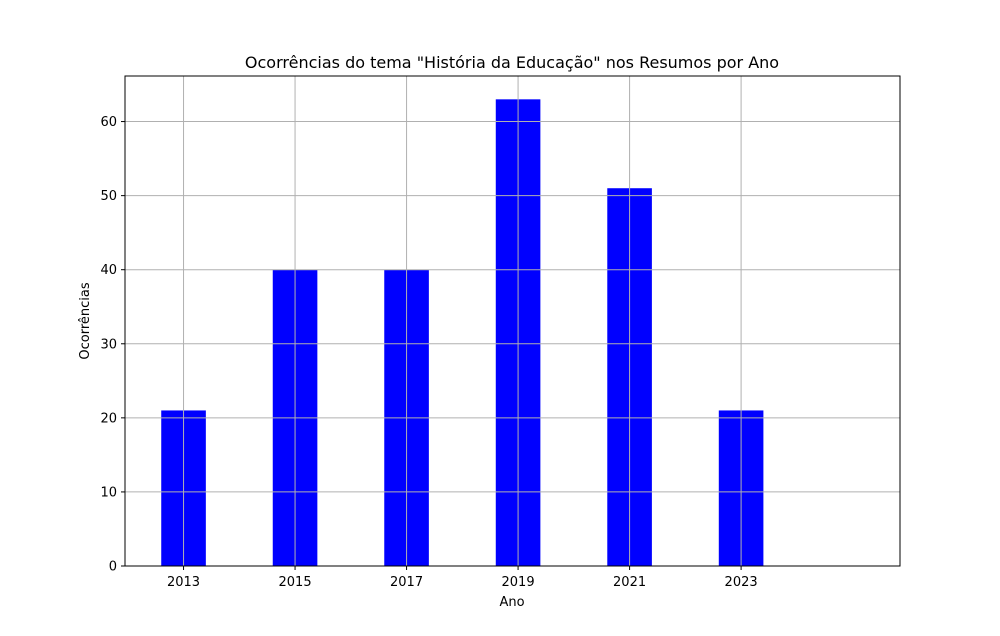 This screenshot has width=1000, height=636. What do you see at coordinates (108, 270) in the screenshot?
I see `y-tick-label: 40` at bounding box center [108, 270].